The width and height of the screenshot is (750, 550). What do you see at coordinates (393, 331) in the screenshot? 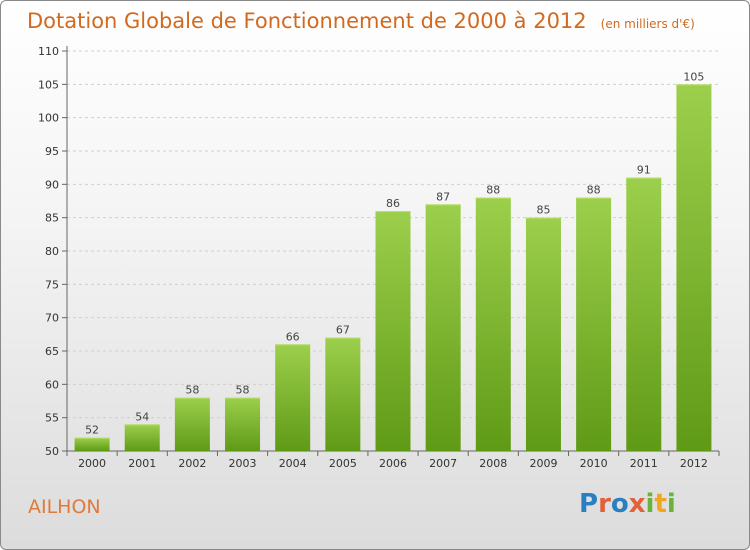
I see `bar-2006` at bounding box center [393, 331].